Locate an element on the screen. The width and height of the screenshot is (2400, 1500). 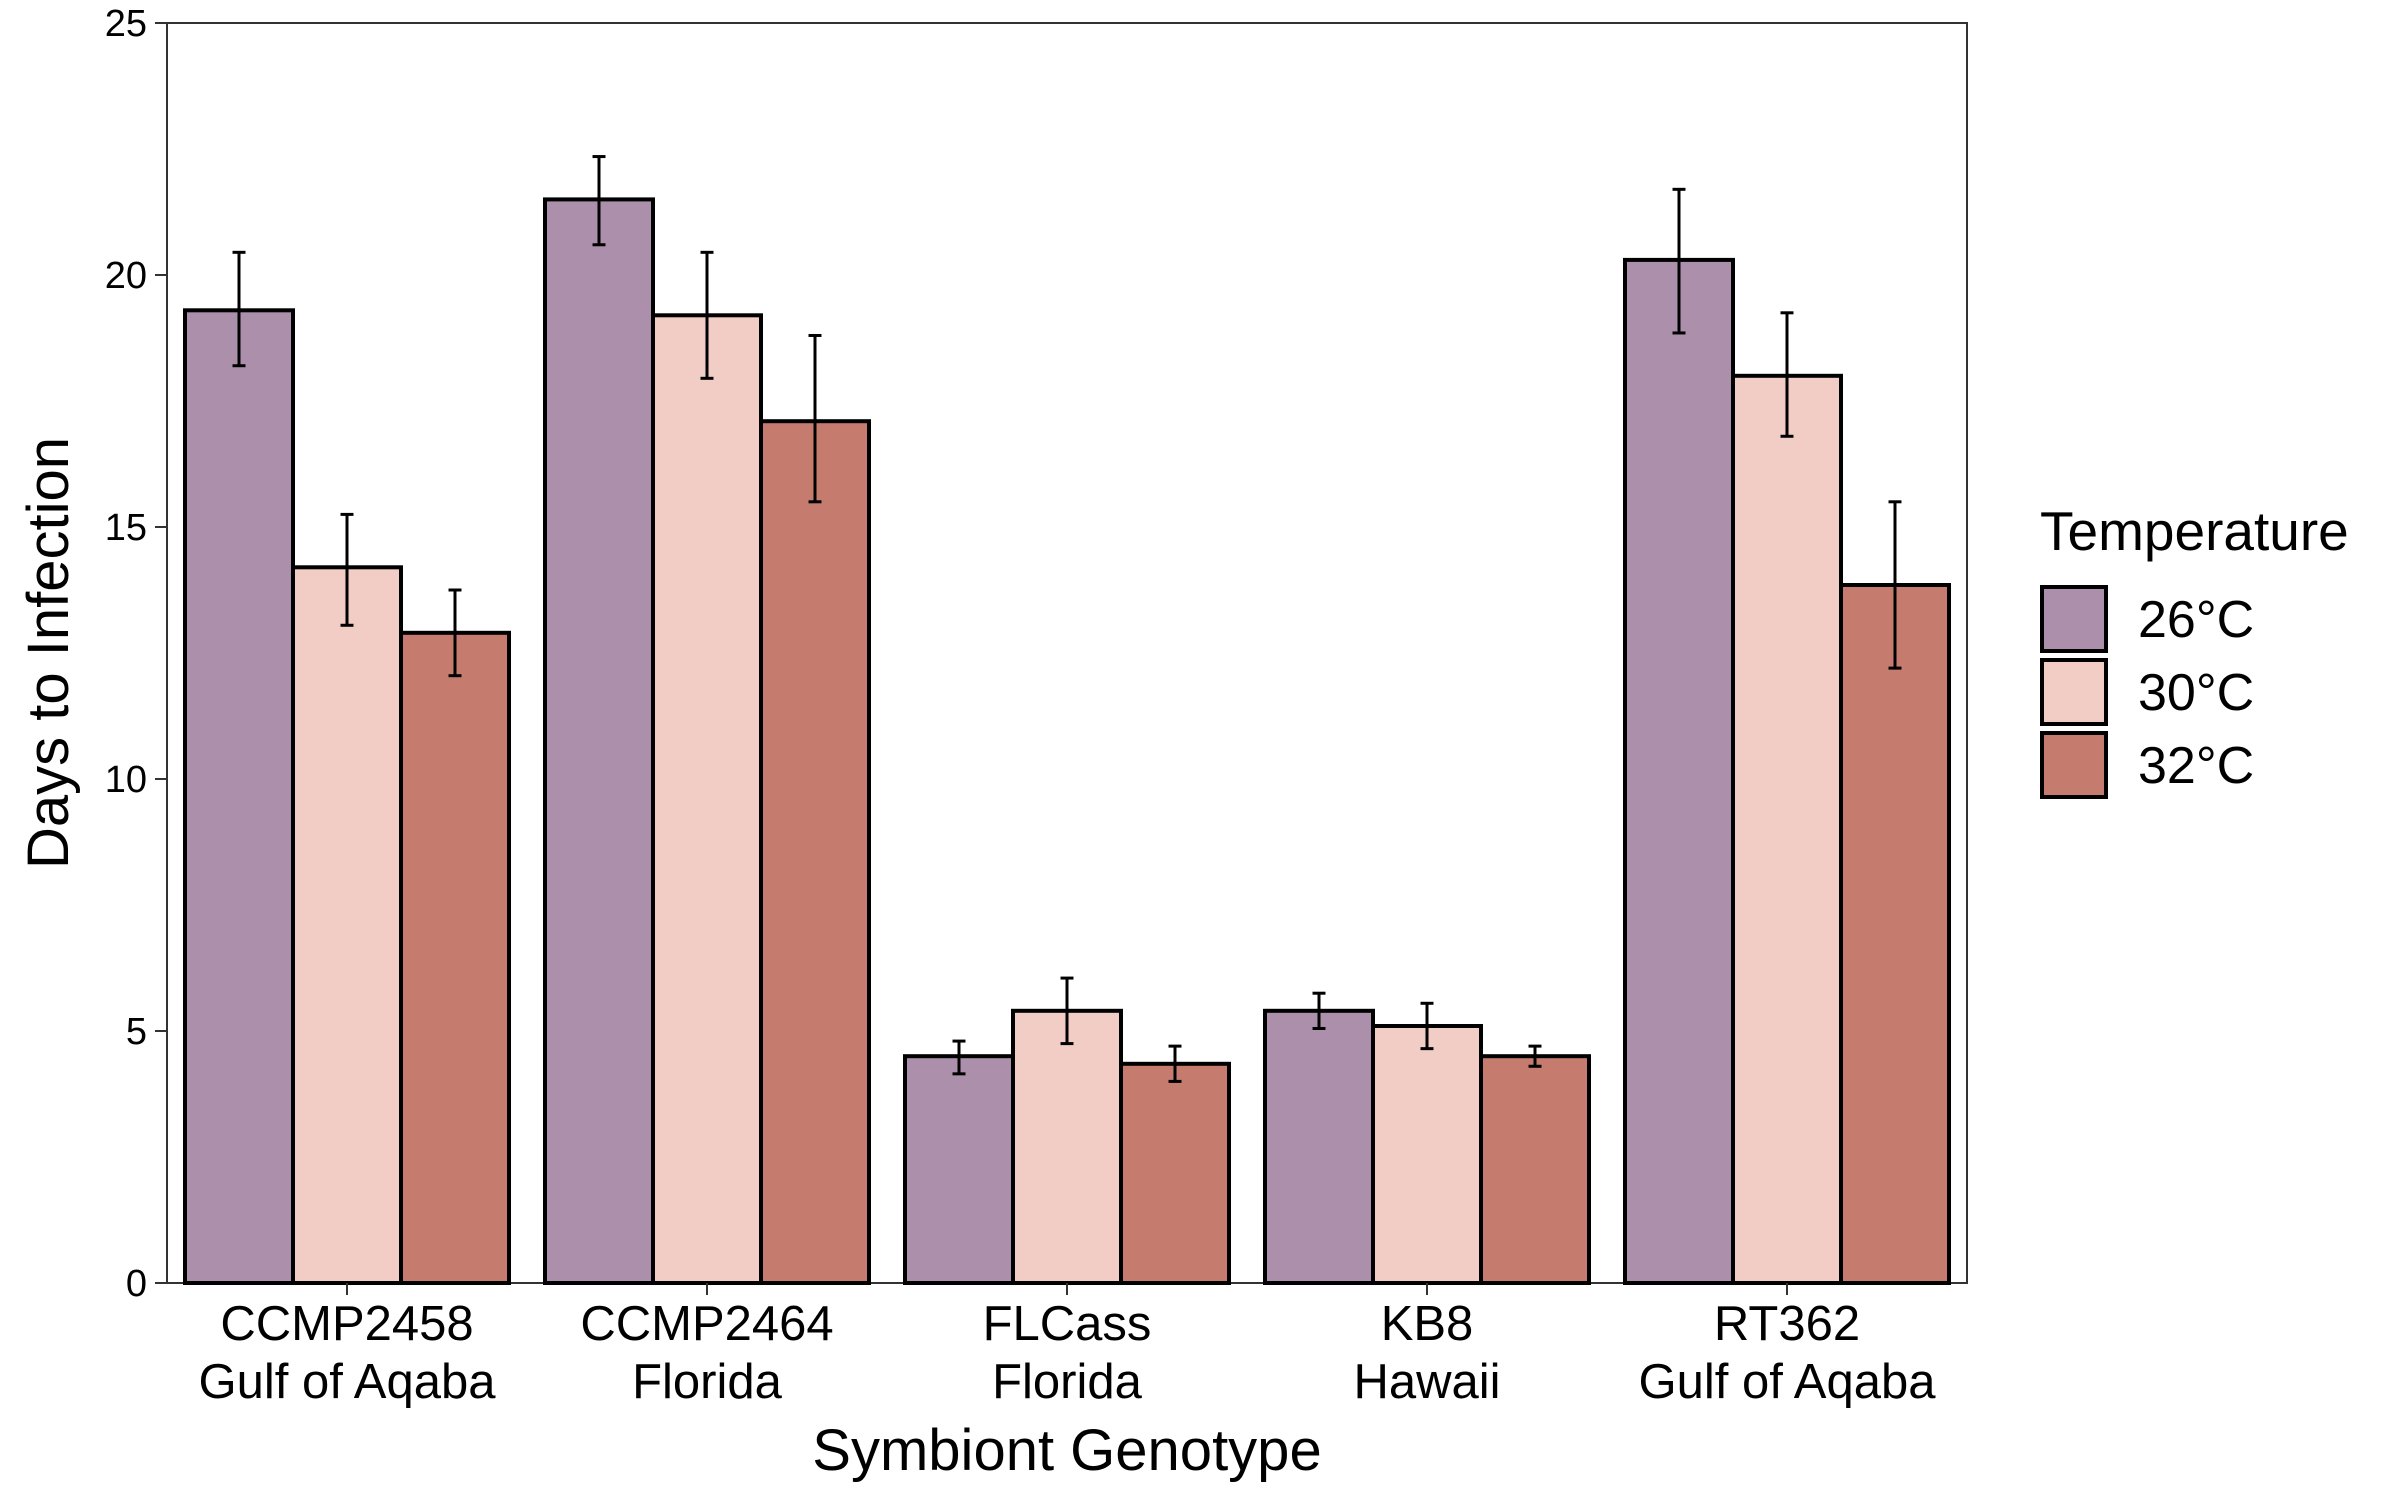
y-axis-title: Days to Infection is located at coordinates (48, 653).